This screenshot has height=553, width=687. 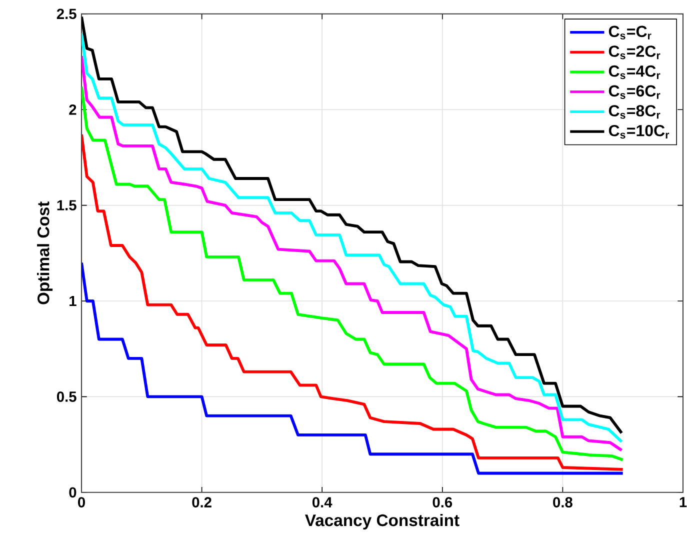 What do you see at coordinates (45, 252) in the screenshot?
I see `y-axis-title: Optimal Cost` at bounding box center [45, 252].